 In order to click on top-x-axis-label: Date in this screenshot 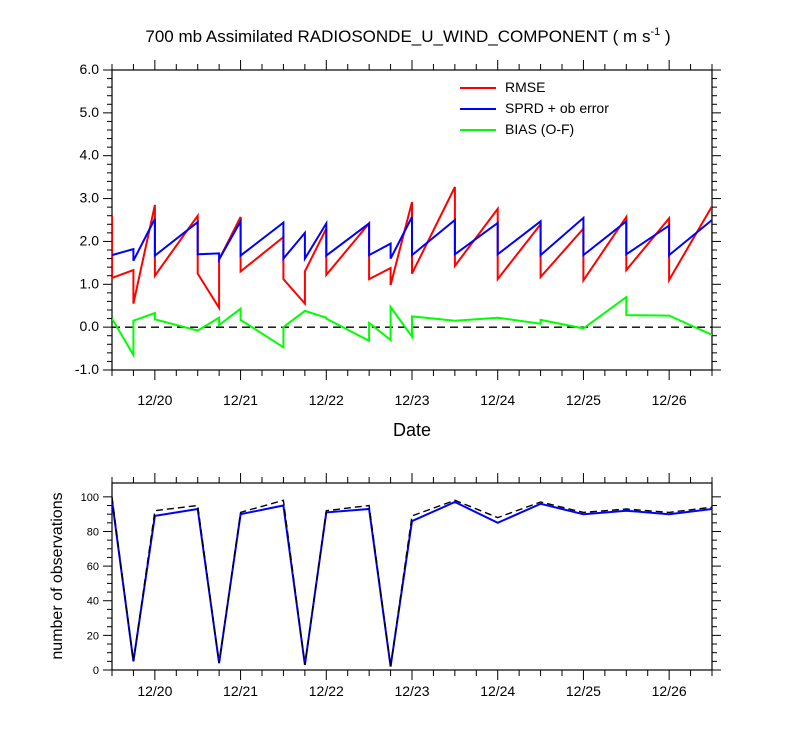, I will do `click(412, 430)`.